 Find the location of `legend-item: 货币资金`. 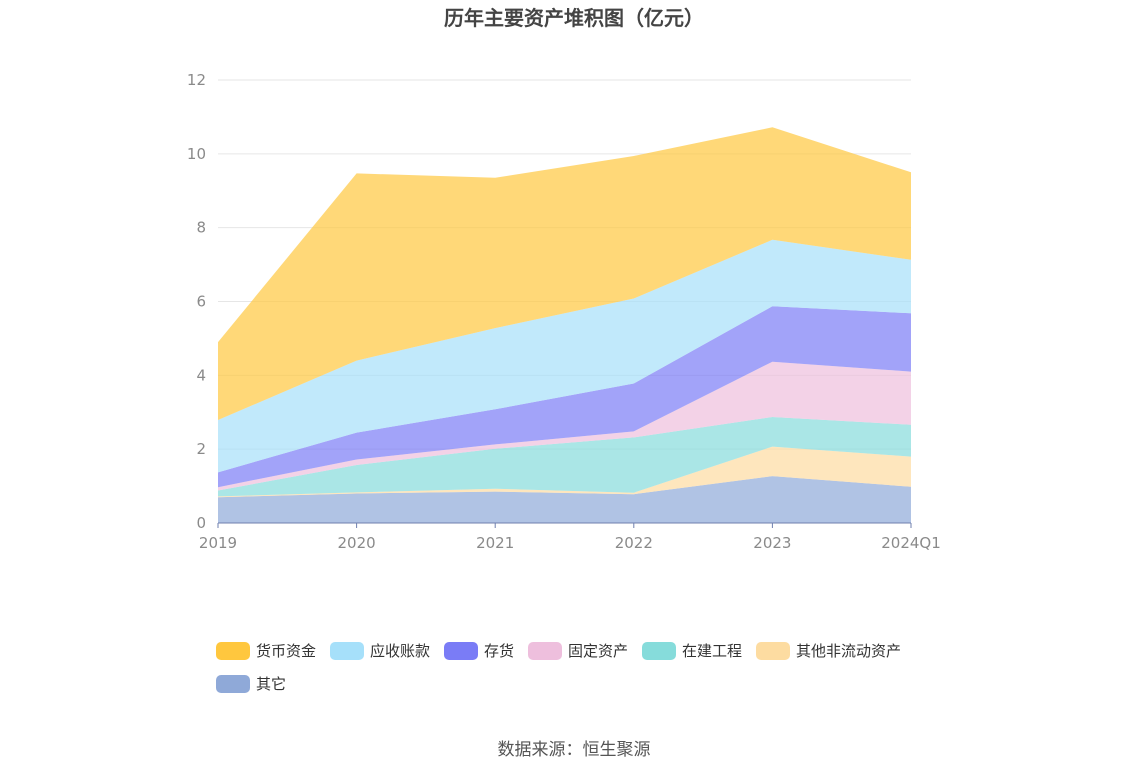

legend-item: 货币资金 is located at coordinates (266, 651).